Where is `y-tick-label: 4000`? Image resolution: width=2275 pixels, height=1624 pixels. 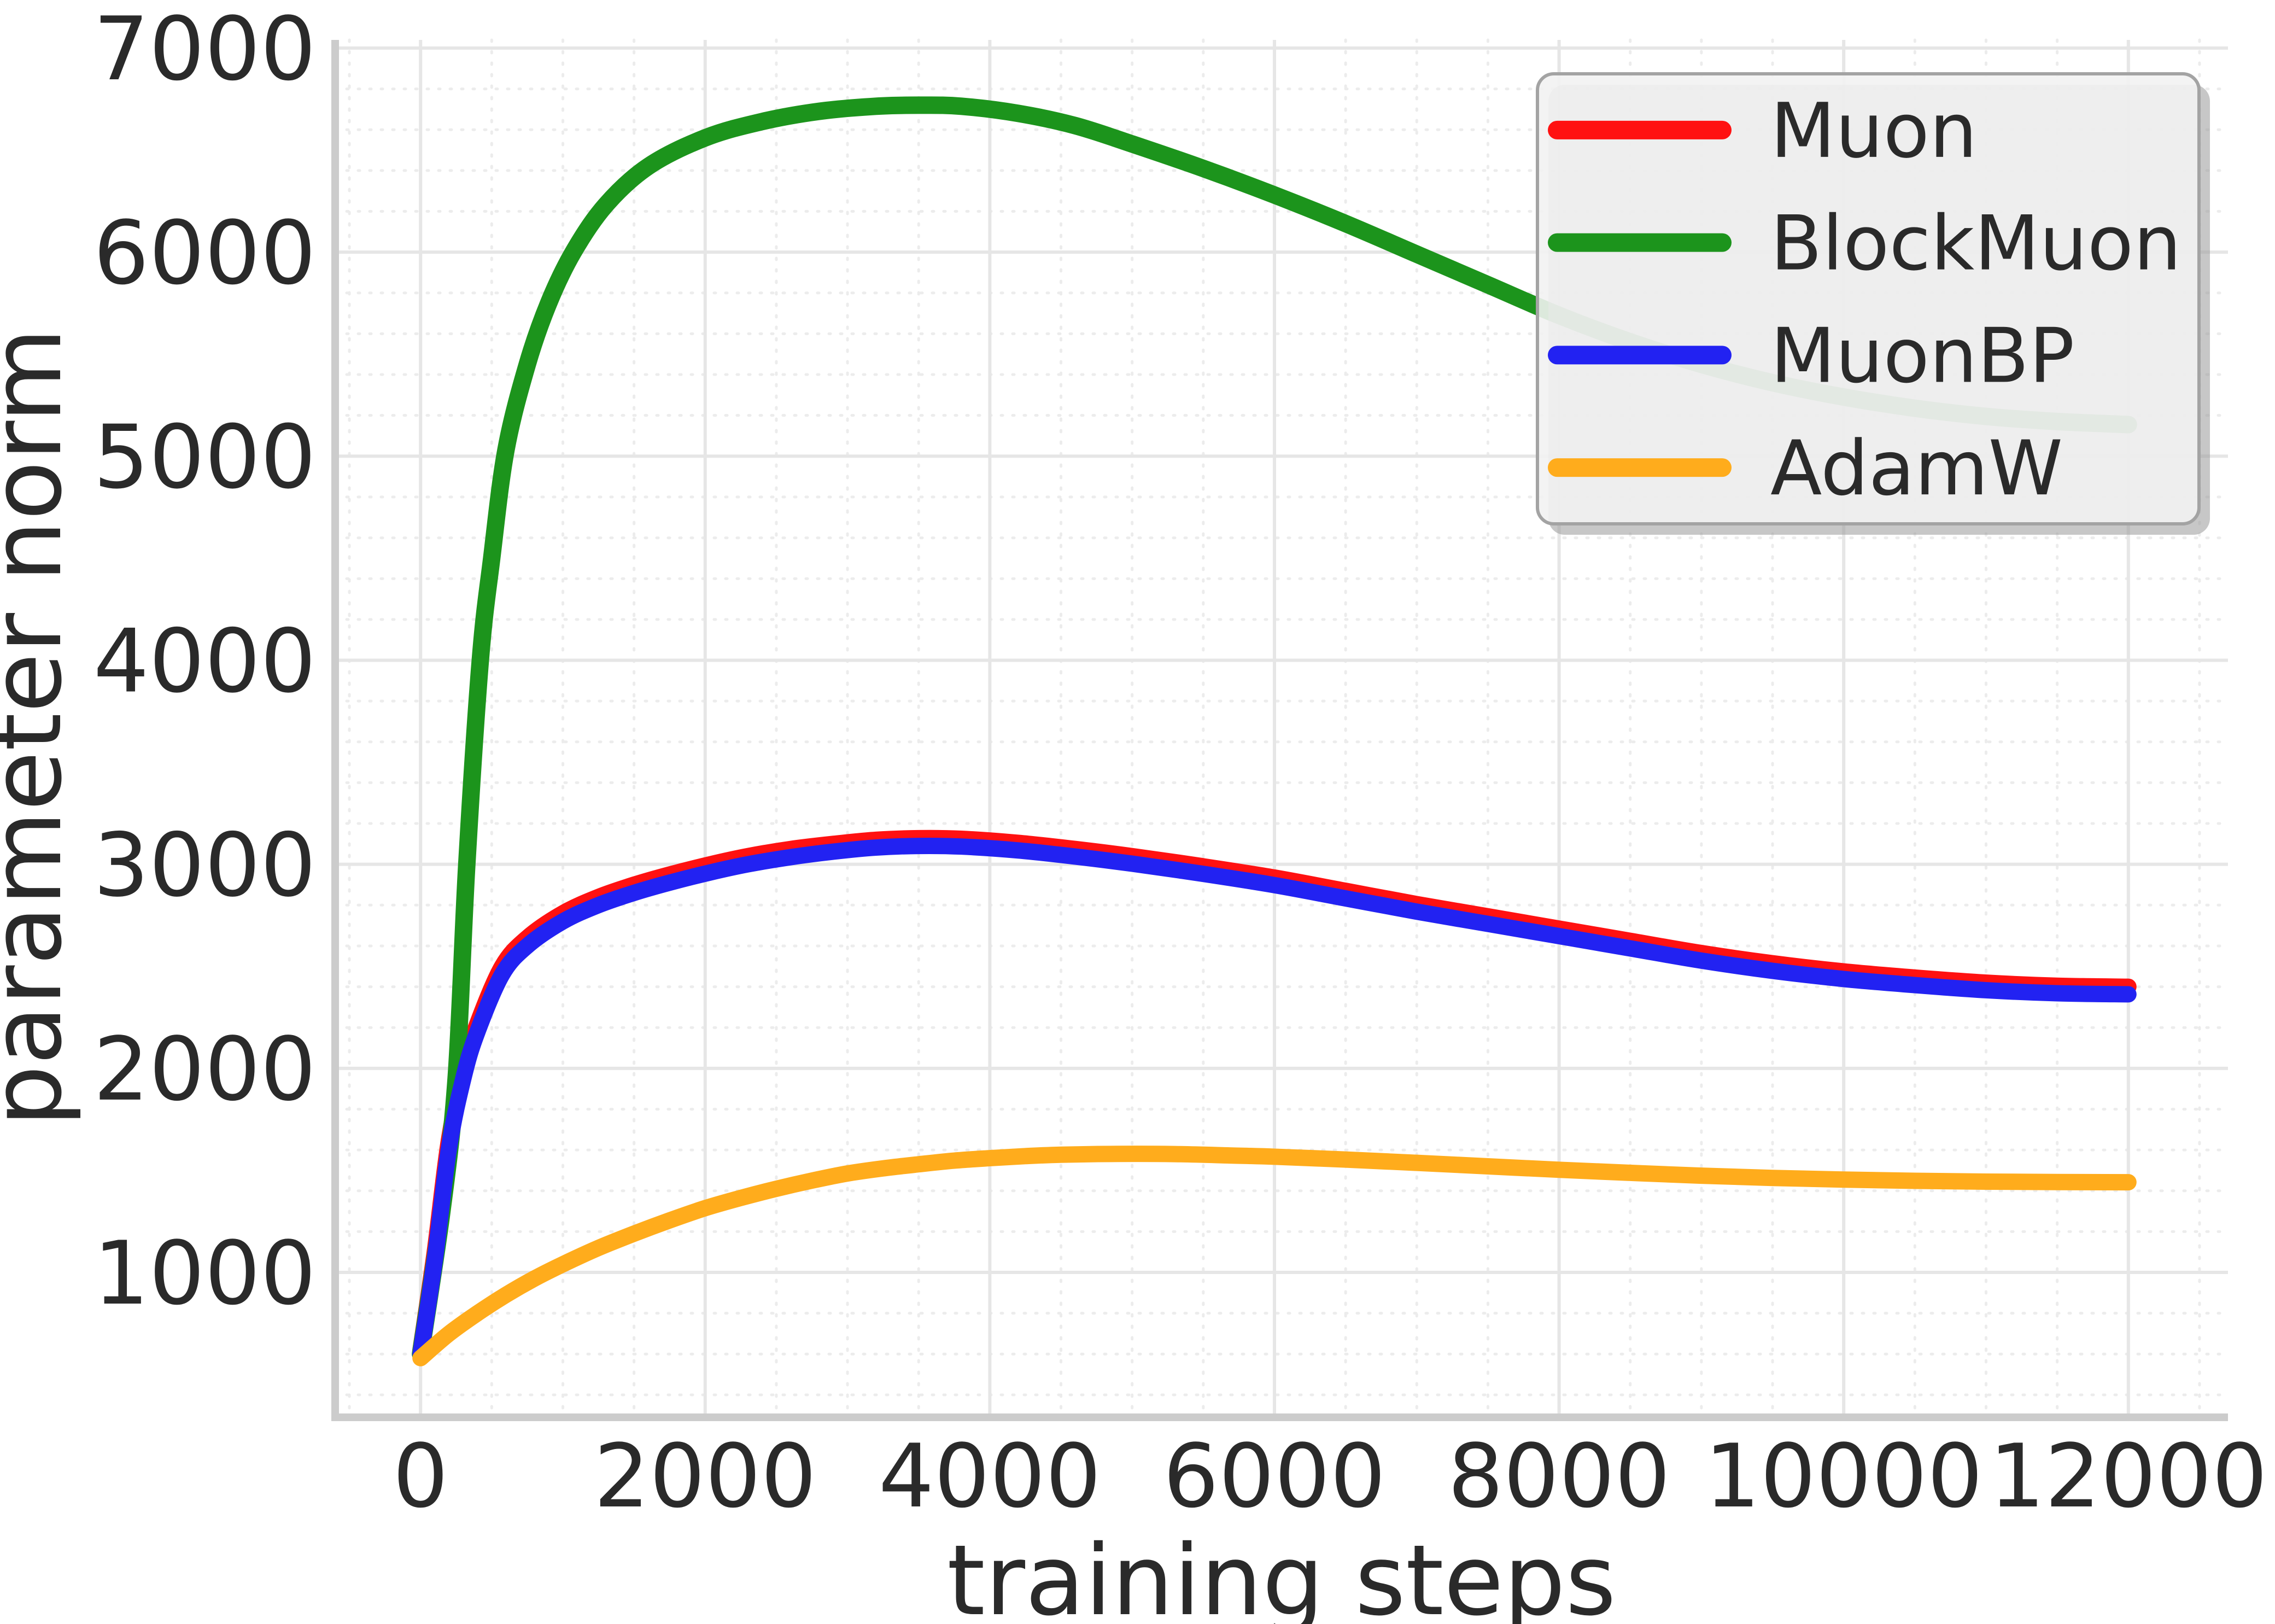 y-tick-label: 4000 is located at coordinates (204, 661).